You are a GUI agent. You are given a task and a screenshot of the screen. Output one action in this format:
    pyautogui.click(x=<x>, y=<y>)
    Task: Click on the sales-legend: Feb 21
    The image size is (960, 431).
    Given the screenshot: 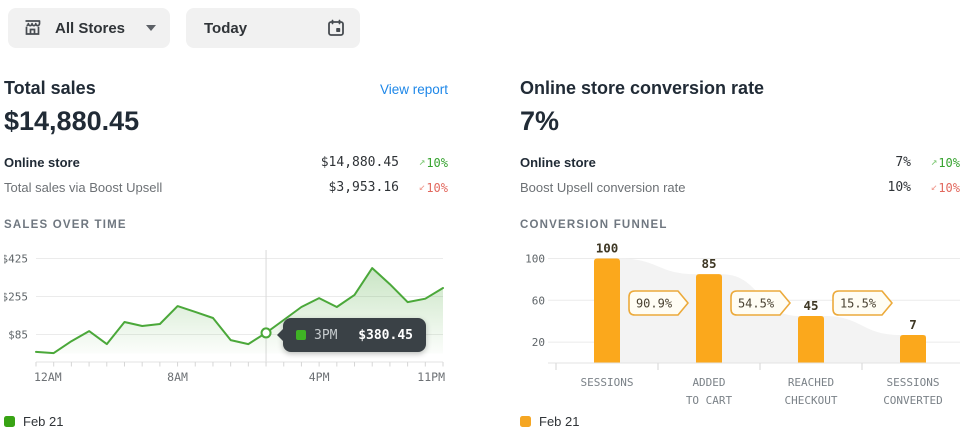 What is the action you would take?
    pyautogui.click(x=33, y=421)
    